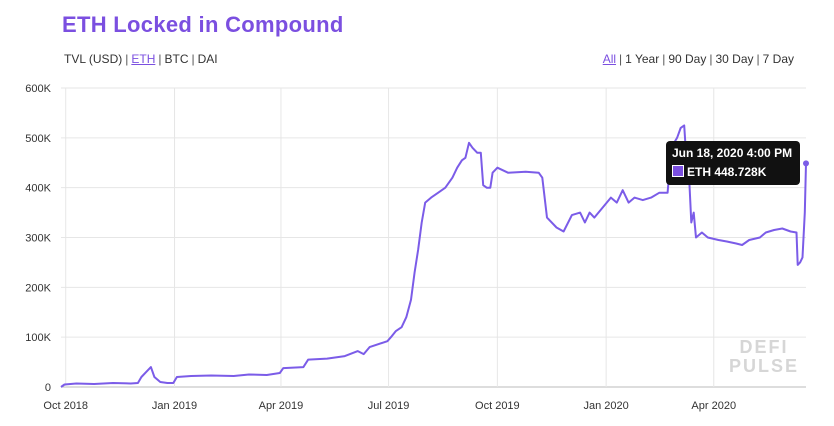  I want to click on y-tick-label: 100K, so click(38, 338).